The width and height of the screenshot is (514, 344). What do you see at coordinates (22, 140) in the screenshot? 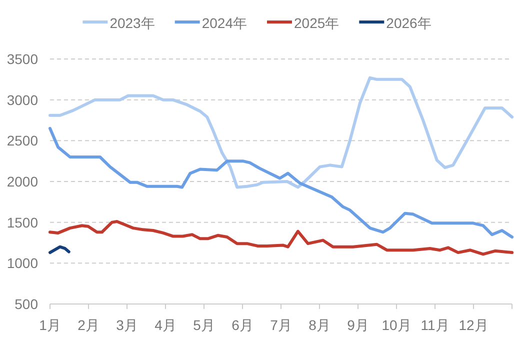
I see `y-tick-label: 2500` at bounding box center [22, 140].